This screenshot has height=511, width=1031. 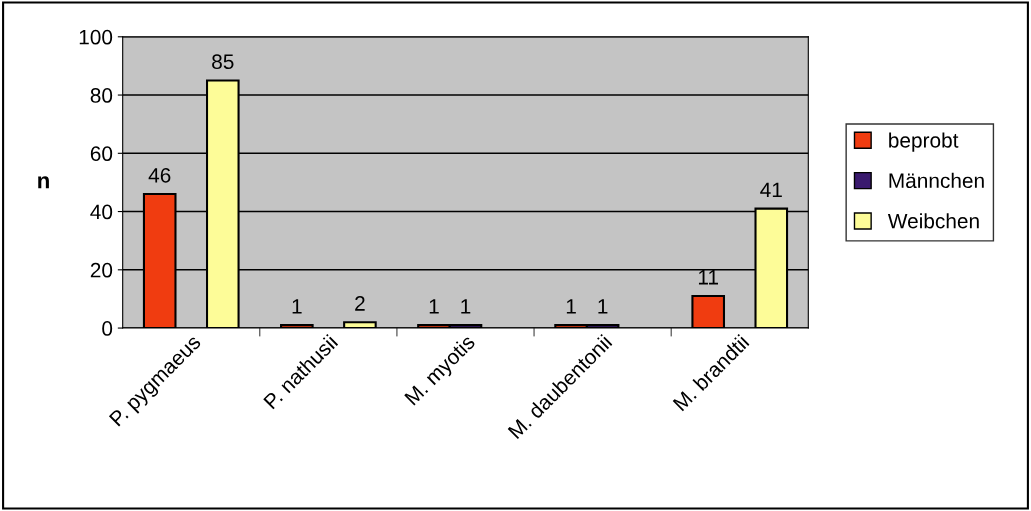 What do you see at coordinates (101, 154) in the screenshot?
I see `y-tick-label: 60` at bounding box center [101, 154].